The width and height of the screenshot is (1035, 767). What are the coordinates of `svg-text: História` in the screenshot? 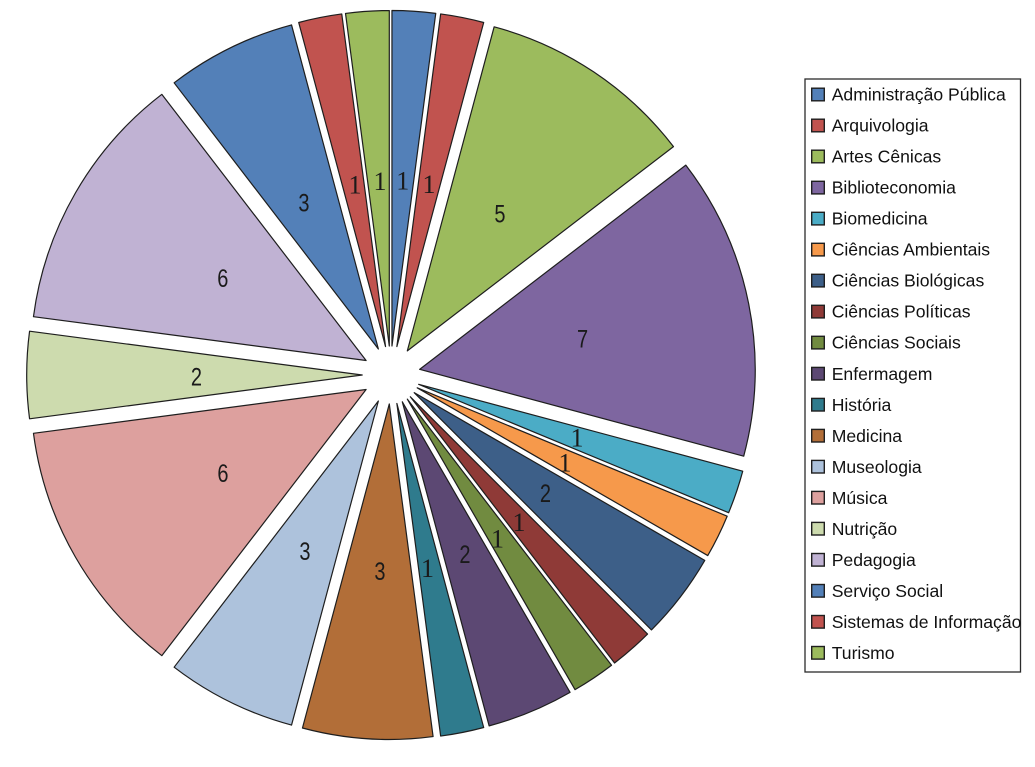 It's located at (862, 405).